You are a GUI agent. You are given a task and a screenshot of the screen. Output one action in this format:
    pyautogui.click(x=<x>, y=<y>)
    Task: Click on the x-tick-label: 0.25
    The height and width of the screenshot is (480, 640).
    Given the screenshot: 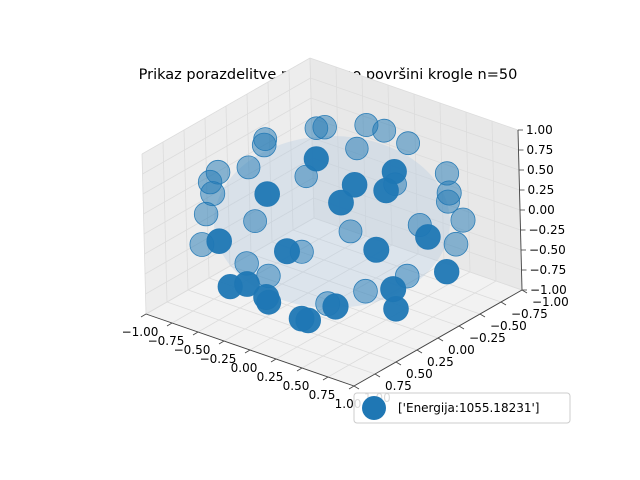 What is the action you would take?
    pyautogui.click(x=270, y=377)
    